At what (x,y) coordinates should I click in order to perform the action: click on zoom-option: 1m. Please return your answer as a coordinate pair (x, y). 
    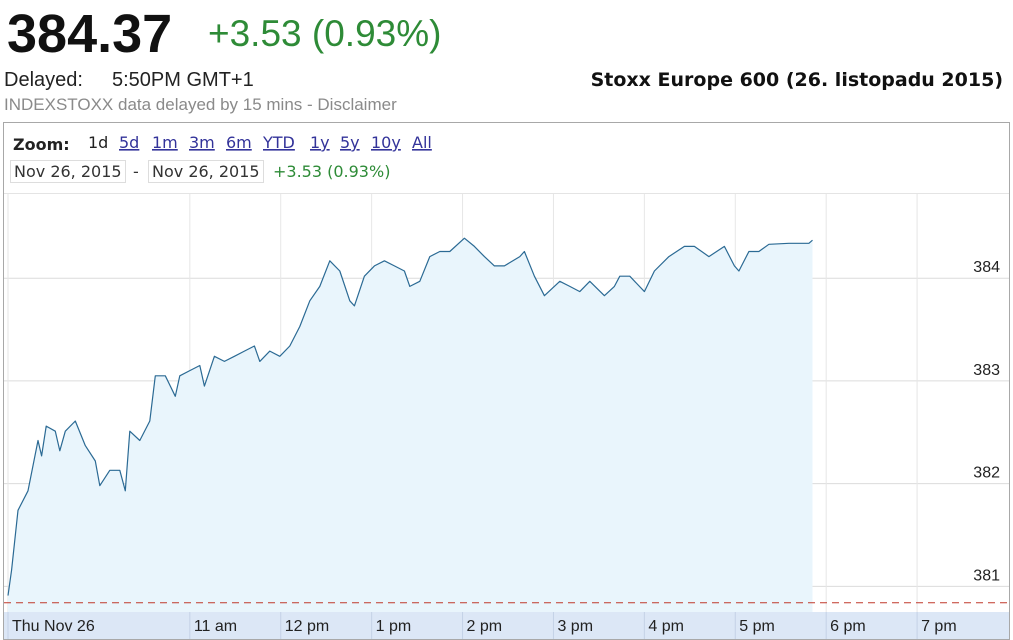
    Looking at the image, I should click on (165, 142).